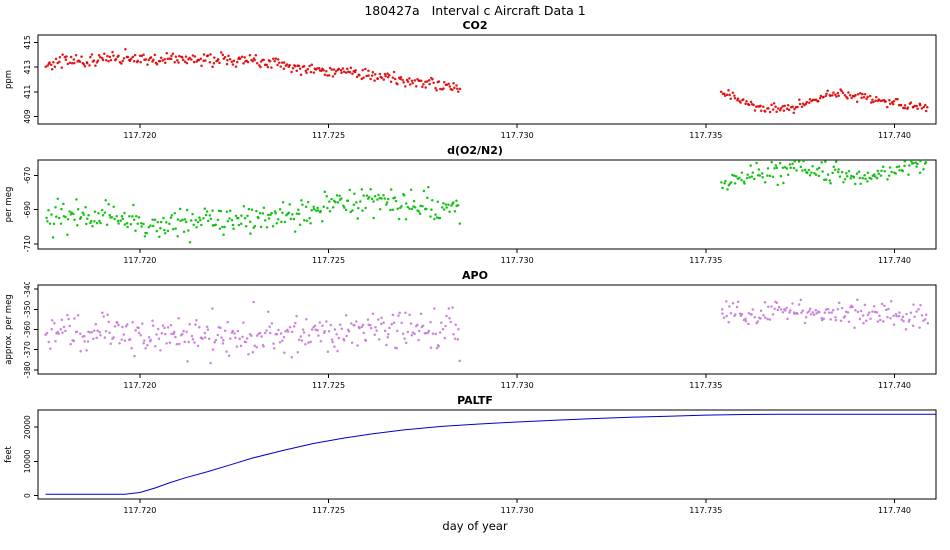 The width and height of the screenshot is (950, 550). I want to click on paltf-line, so click(490, 454).